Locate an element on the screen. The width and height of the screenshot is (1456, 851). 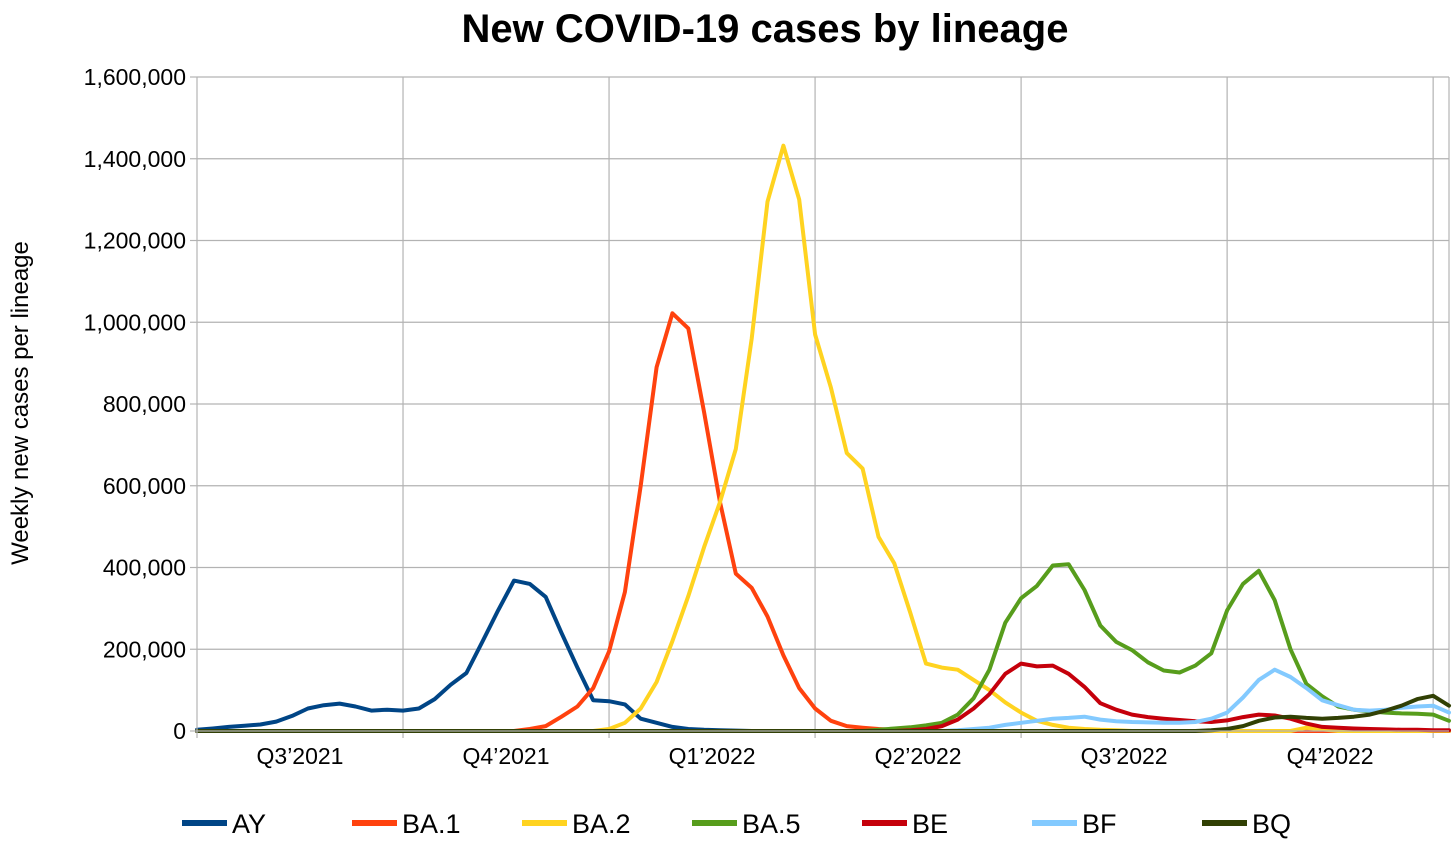
y-tick-label: 1,200,000 is located at coordinates (135, 241).